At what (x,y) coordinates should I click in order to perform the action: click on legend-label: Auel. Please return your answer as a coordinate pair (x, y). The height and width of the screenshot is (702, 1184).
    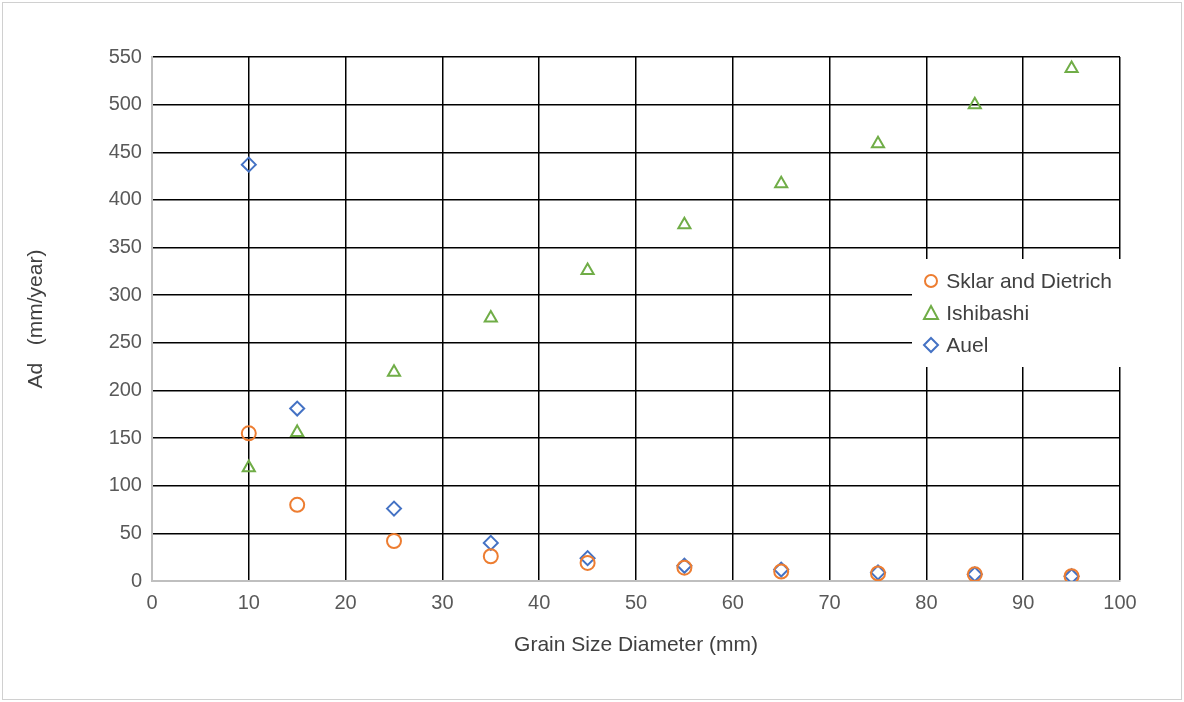
    Looking at the image, I should click on (967, 345).